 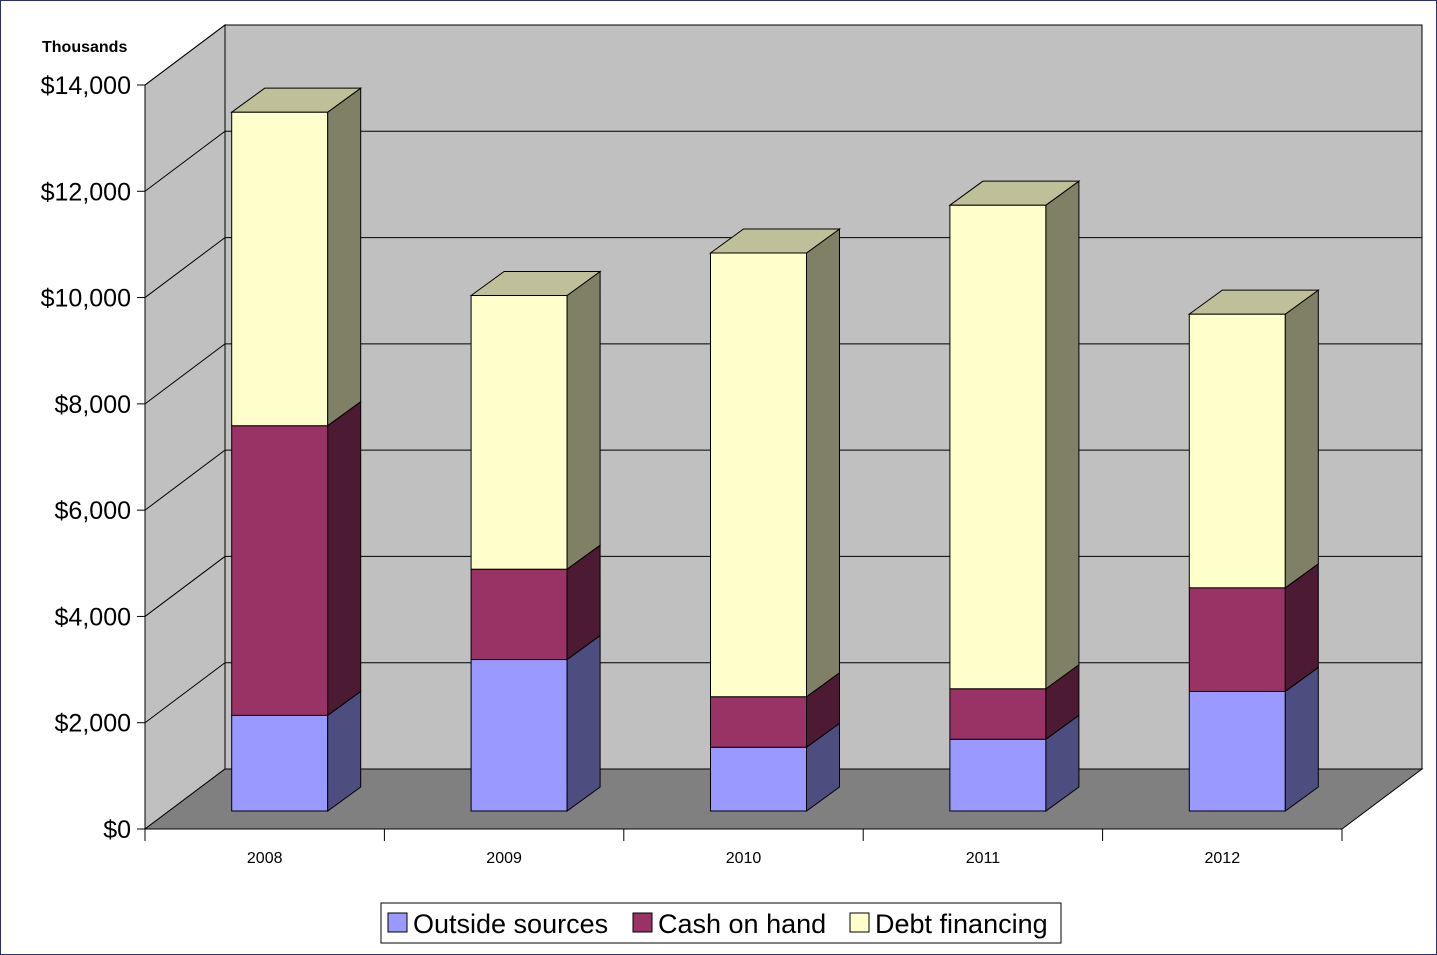 I want to click on y-tick-label: $4,000, so click(x=93, y=617).